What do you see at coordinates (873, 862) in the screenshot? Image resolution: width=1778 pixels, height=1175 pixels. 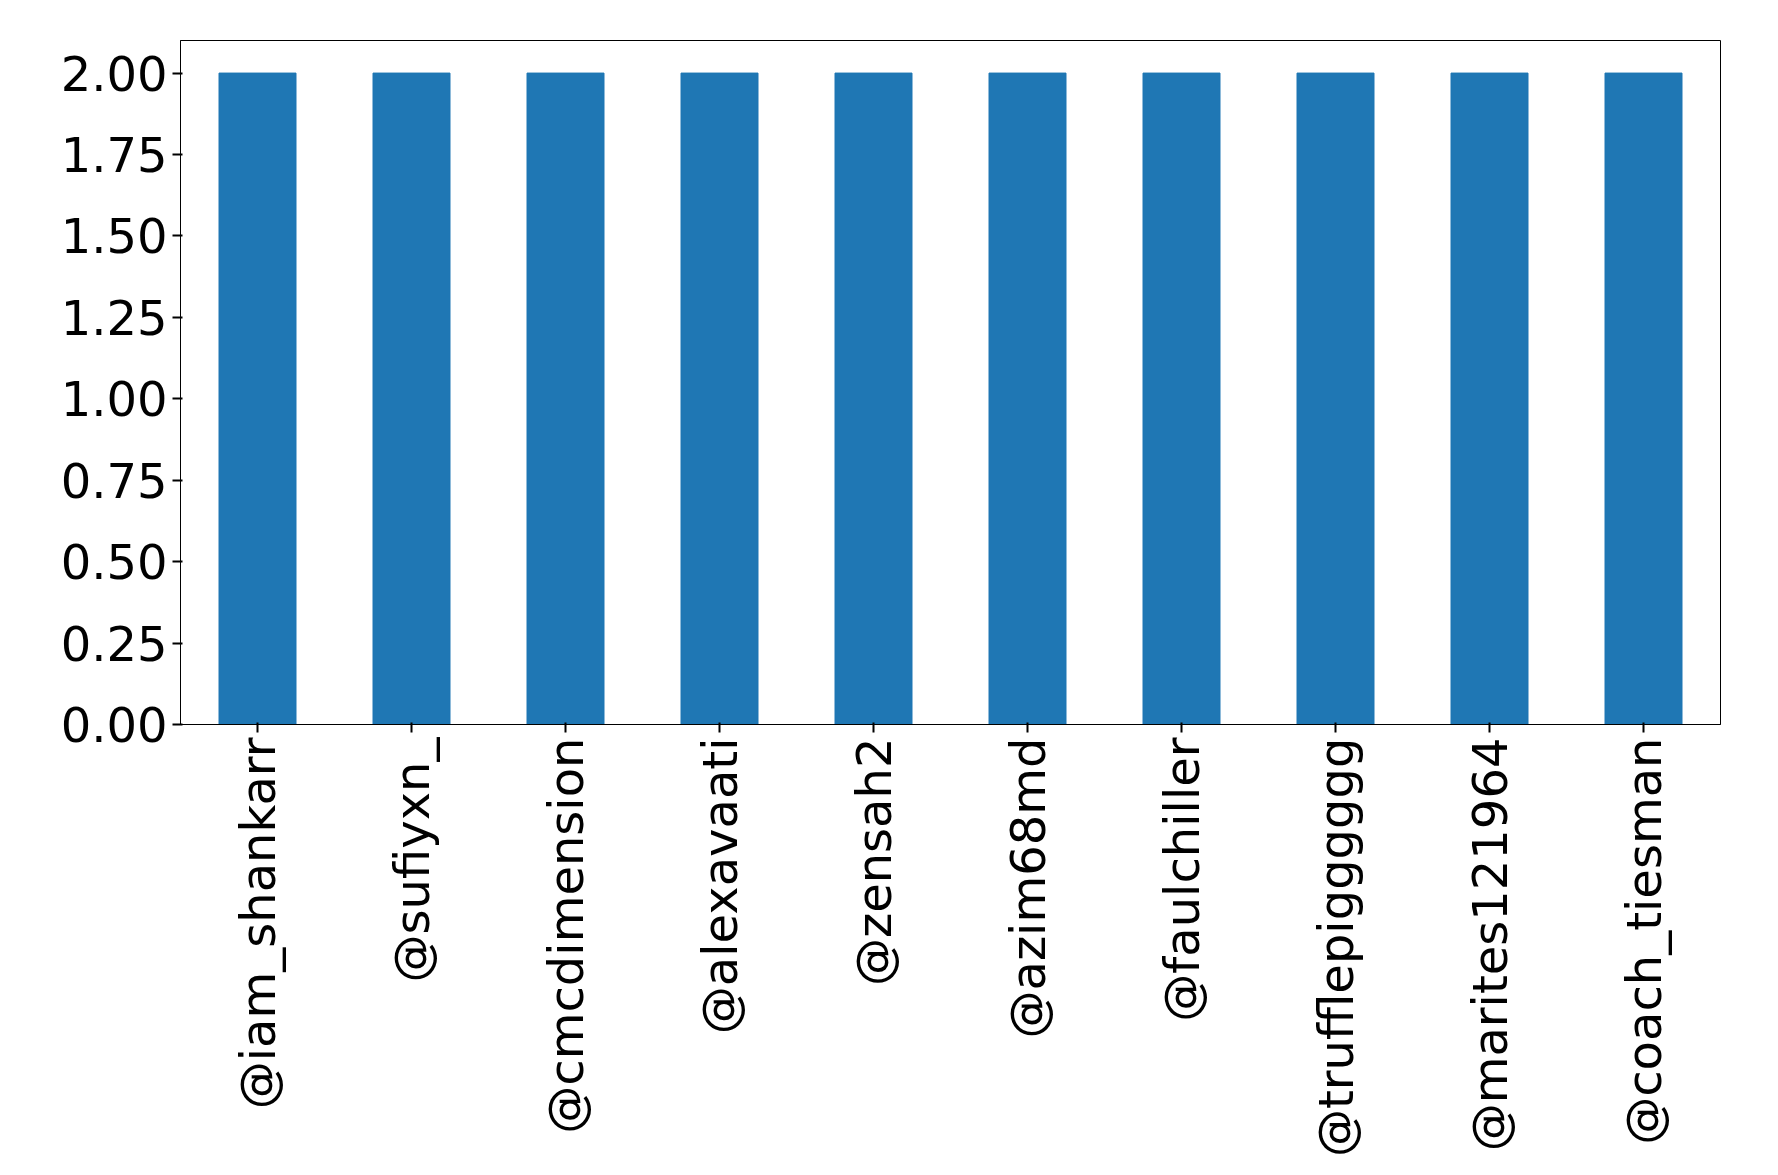 I see `x-tick-label: @zensah2` at bounding box center [873, 862].